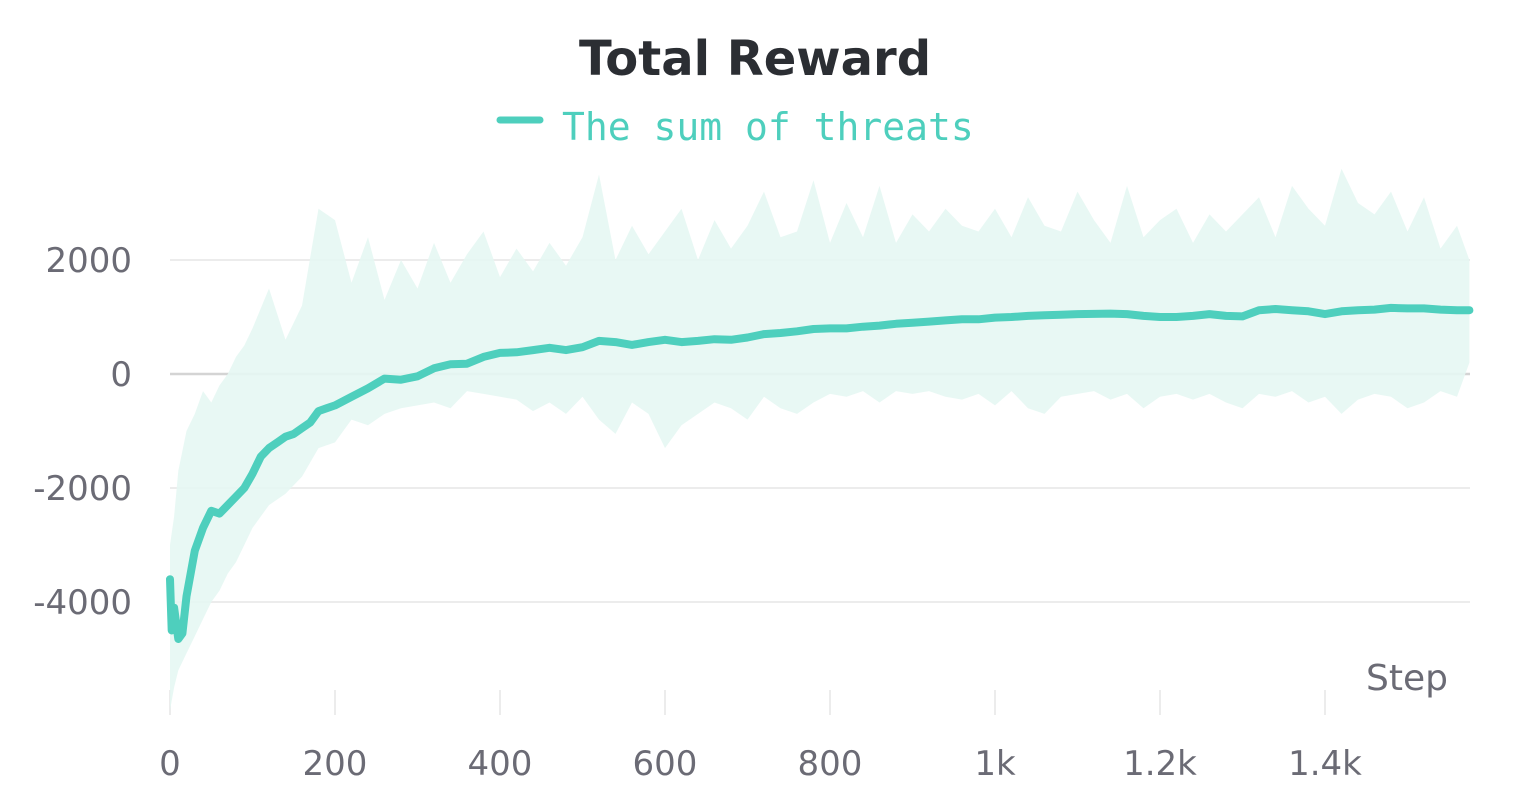 Image resolution: width=1521 pixels, height=810 pixels. Describe the element at coordinates (1407, 678) in the screenshot. I see `x-axis-label: Step` at that location.